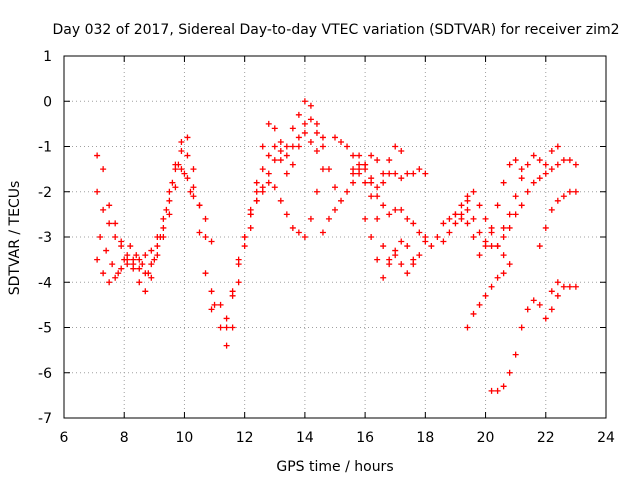 This screenshot has width=640, height=480. What do you see at coordinates (124, 438) in the screenshot?
I see `x-tick-label: 8` at bounding box center [124, 438].